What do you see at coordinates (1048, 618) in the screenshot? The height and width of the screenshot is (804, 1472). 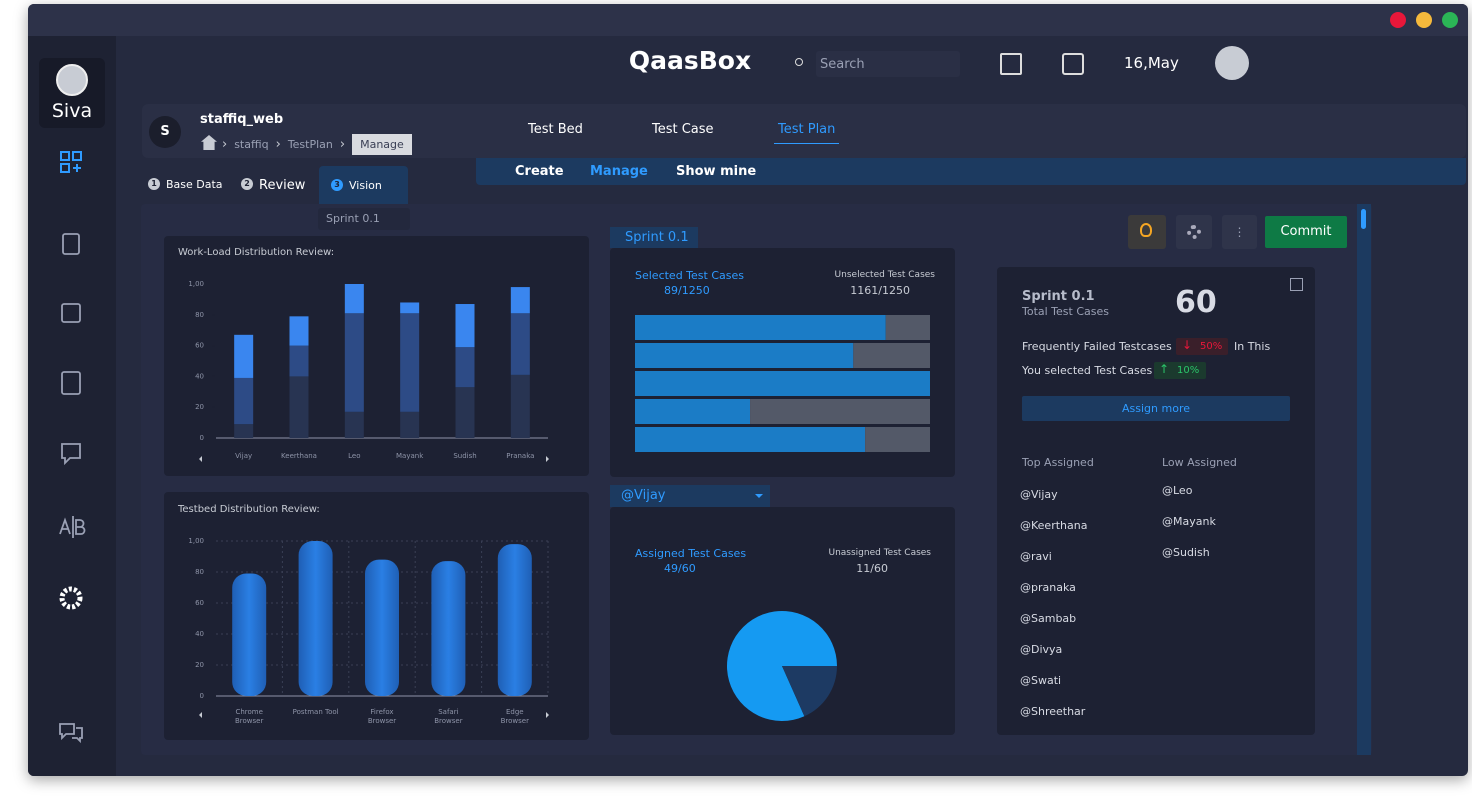 I see `top-assigned-user: @Sambab` at bounding box center [1048, 618].